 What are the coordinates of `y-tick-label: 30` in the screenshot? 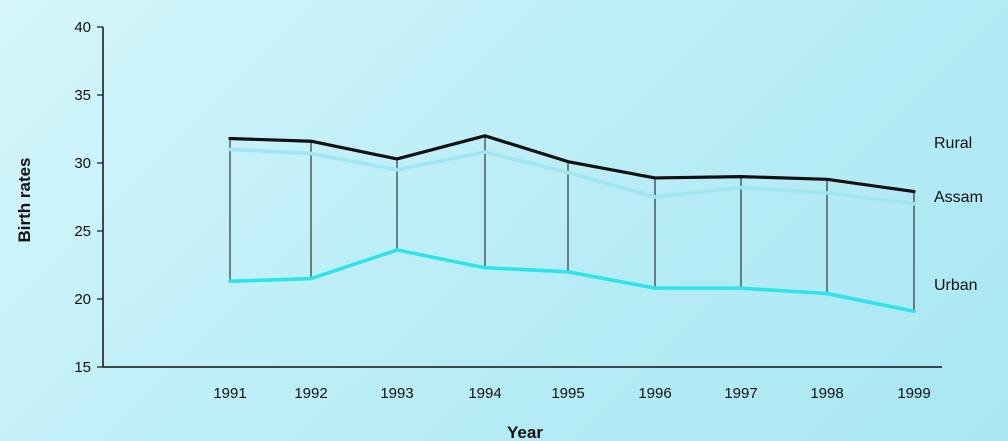 It's located at (82, 163).